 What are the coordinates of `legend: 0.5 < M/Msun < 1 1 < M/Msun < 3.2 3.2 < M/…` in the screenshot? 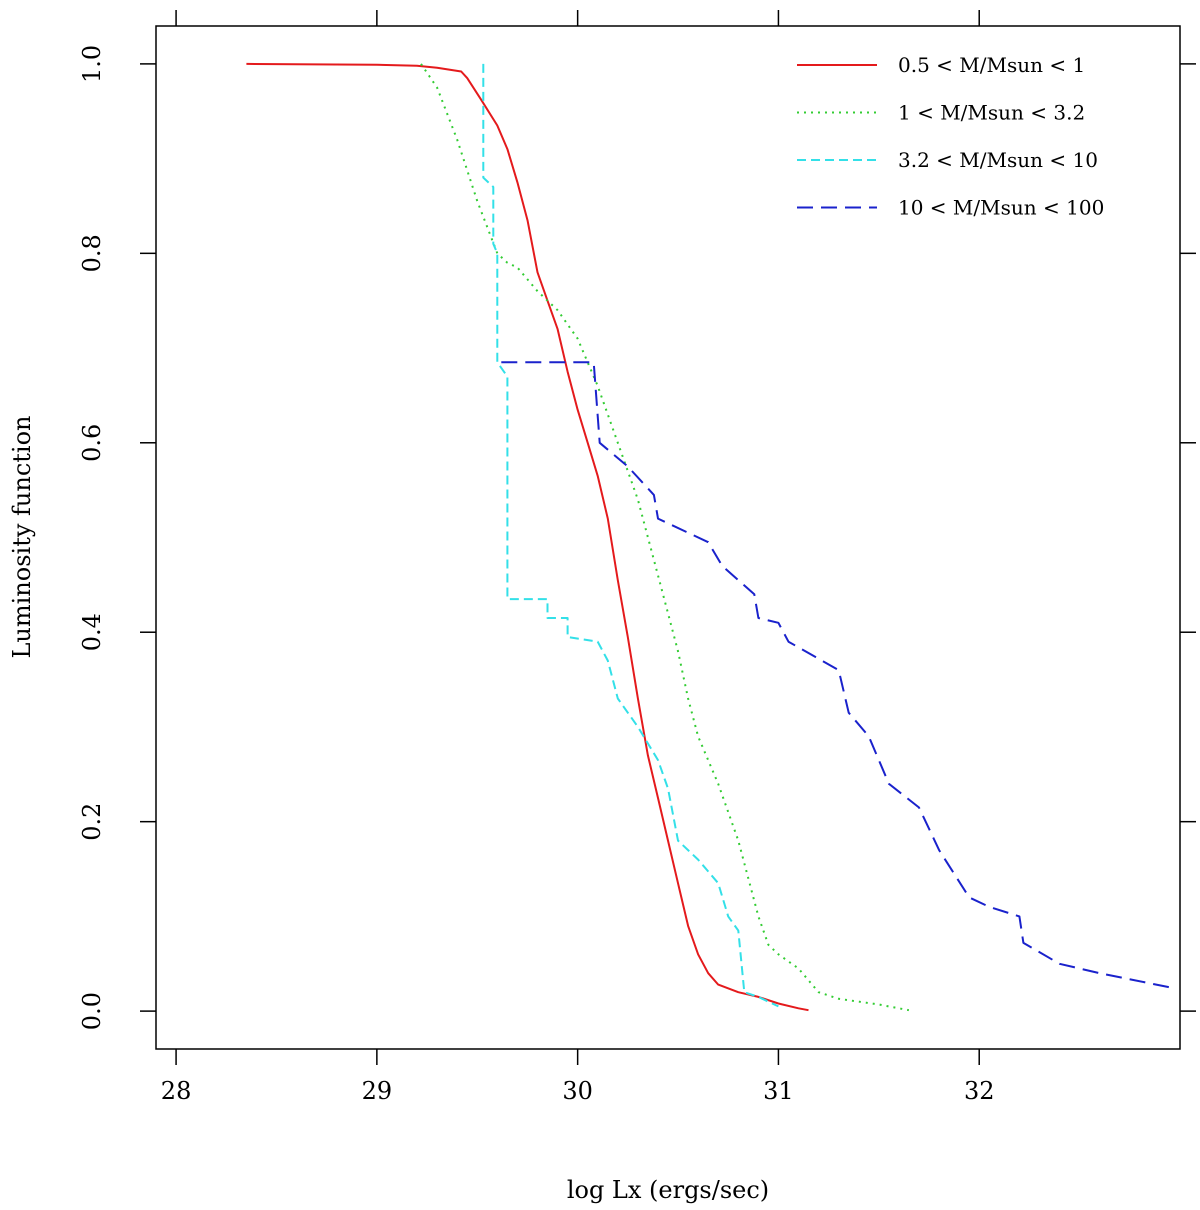 It's located at (950, 136).